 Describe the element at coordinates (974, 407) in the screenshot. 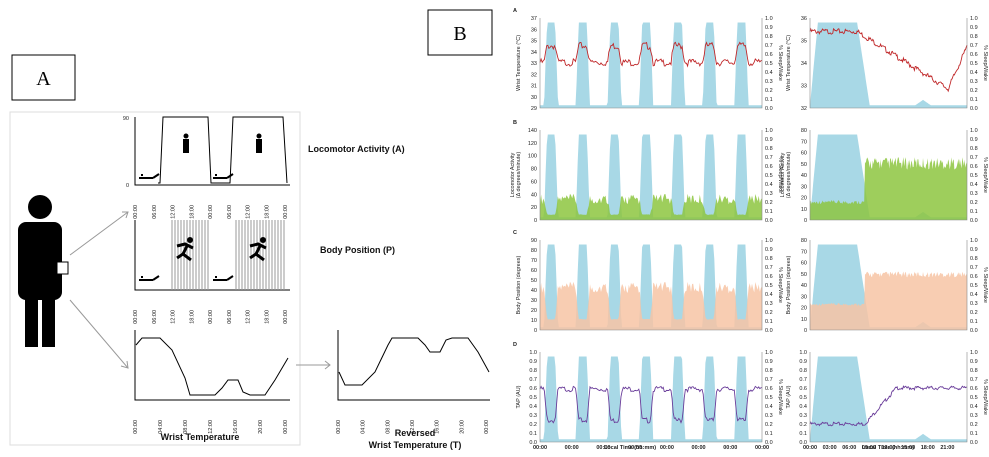

I see `y2-tick-label: 0.4` at that location.